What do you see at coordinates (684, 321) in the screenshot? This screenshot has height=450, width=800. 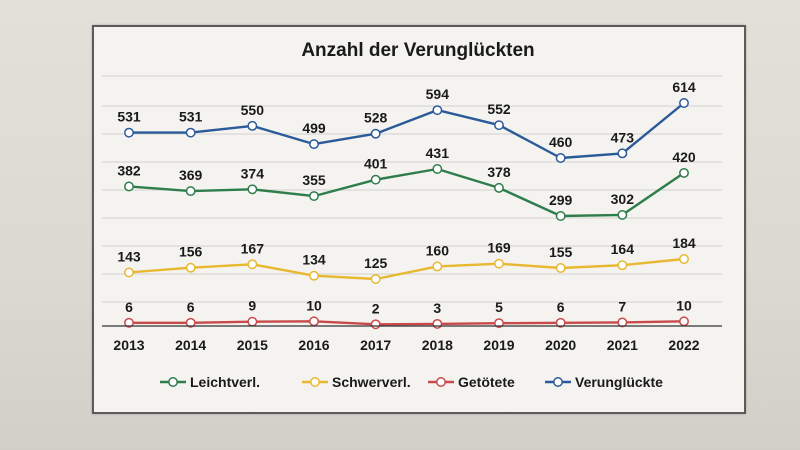 I see `point-getötete-2022` at bounding box center [684, 321].